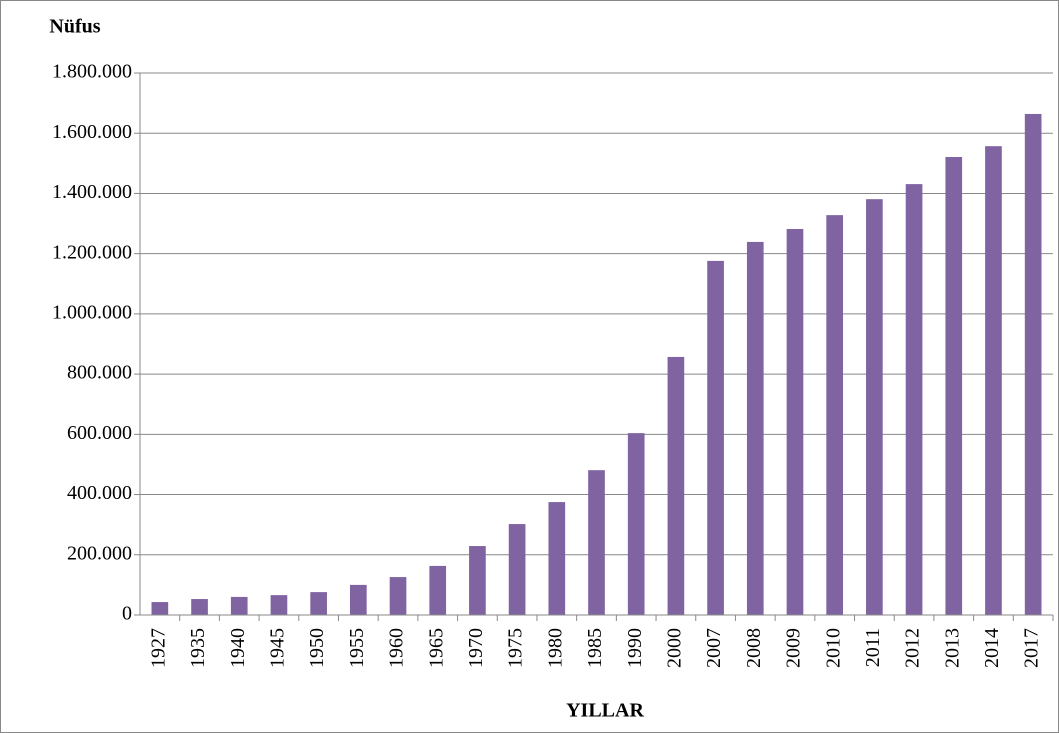  Describe the element at coordinates (635, 648) in the screenshot. I see `x-tick-label: 1990` at that location.